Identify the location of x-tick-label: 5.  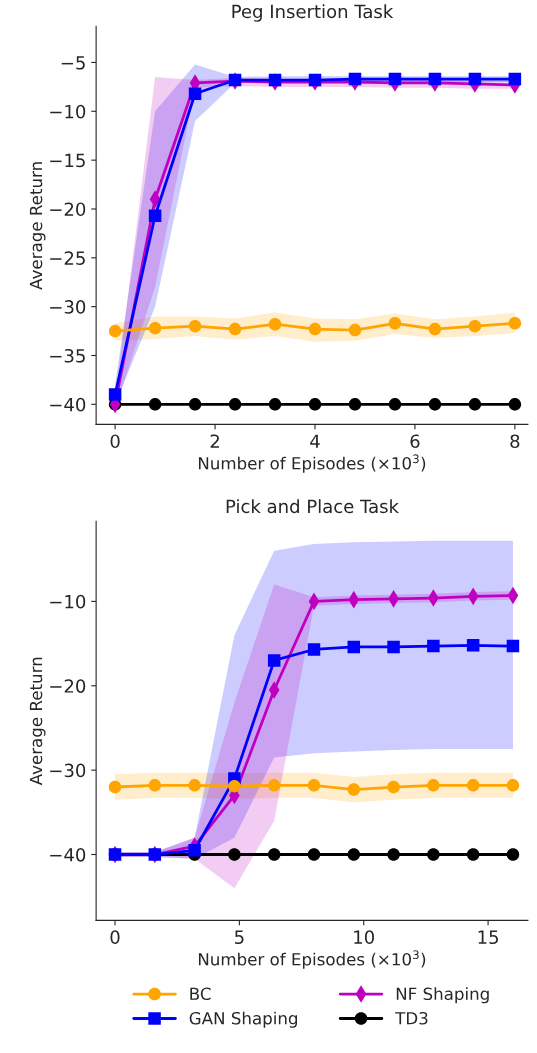
(239, 937).